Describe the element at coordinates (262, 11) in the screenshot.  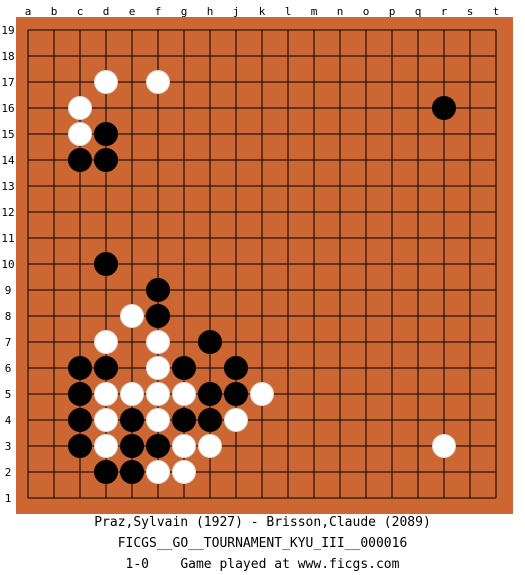
I see `column-label: k` at that location.